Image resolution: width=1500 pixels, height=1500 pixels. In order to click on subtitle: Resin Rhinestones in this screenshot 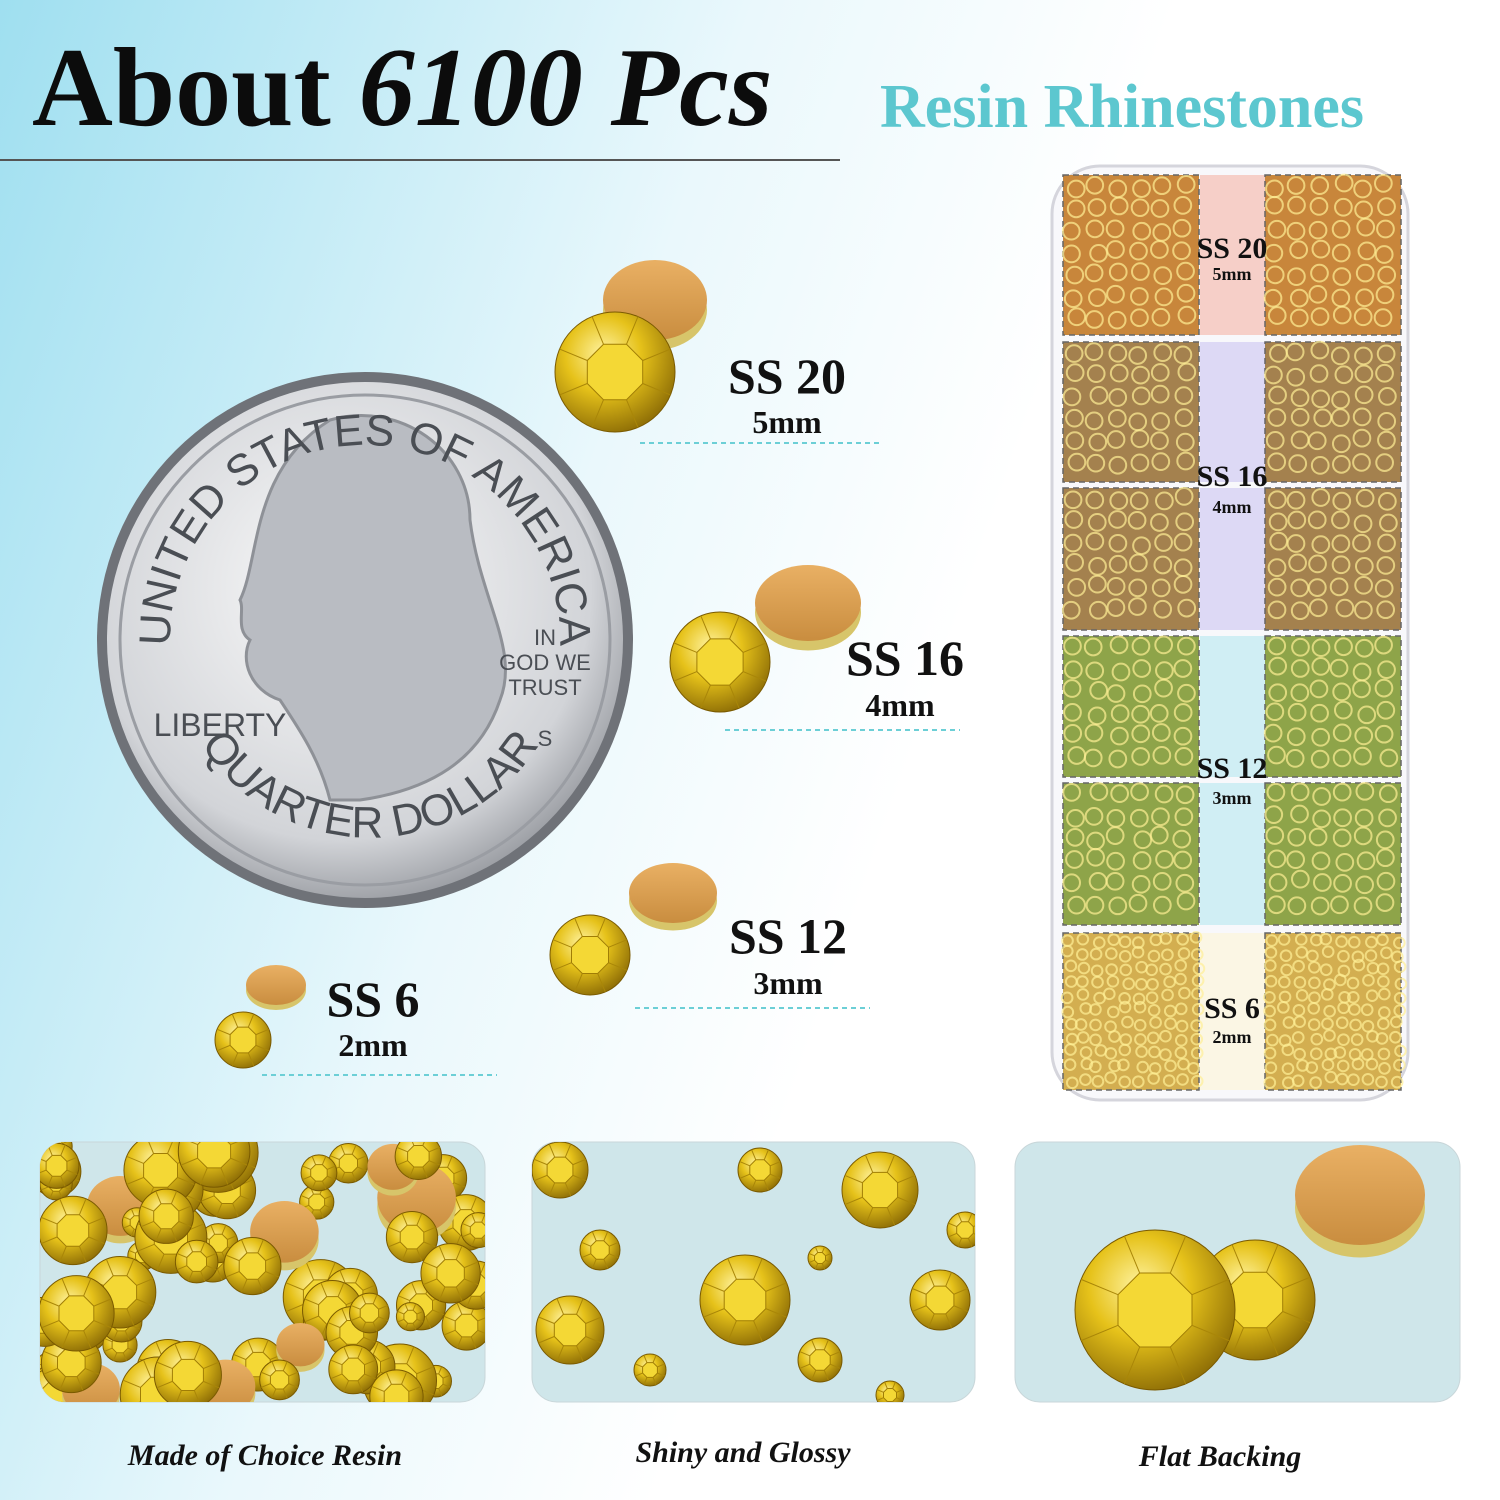, I will do `click(1122, 107)`.